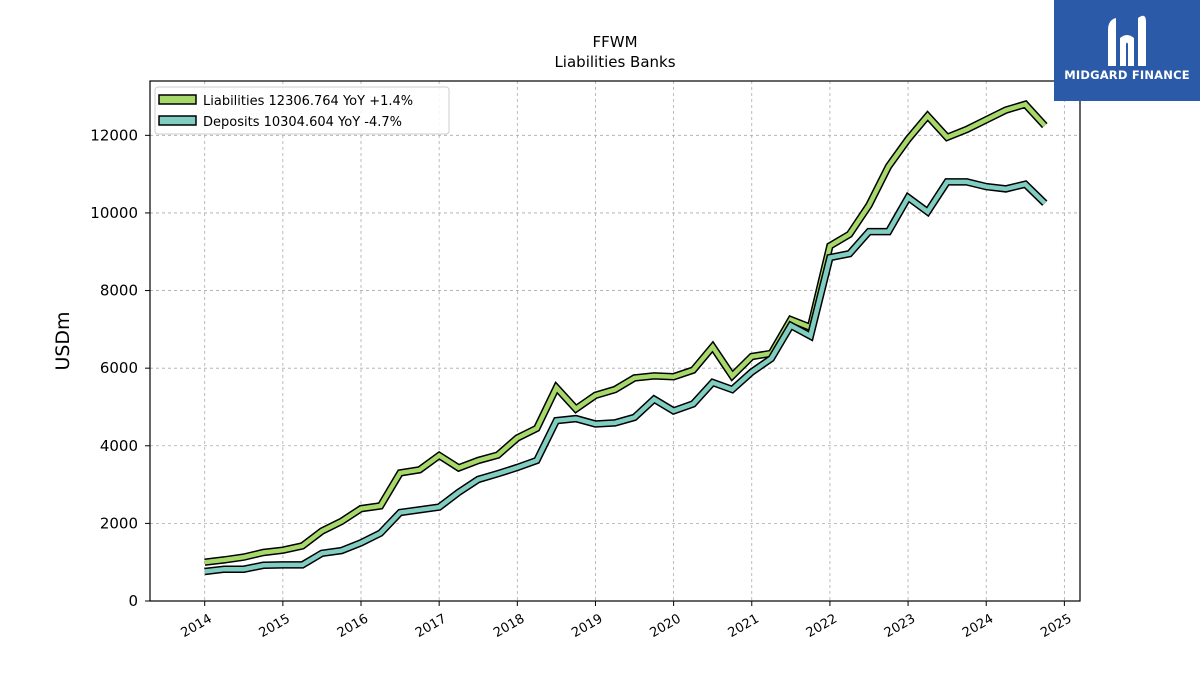 The width and height of the screenshot is (1200, 675). I want to click on y-axis: 0 2000 4000 6000 8000 10000 12000, so click(120, 368).